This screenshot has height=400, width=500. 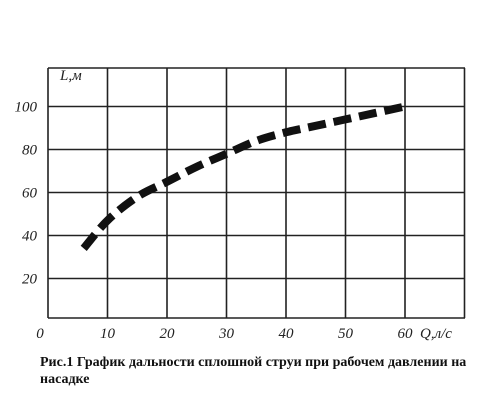 I want to click on y-tick-label: 100, so click(x=26, y=108).